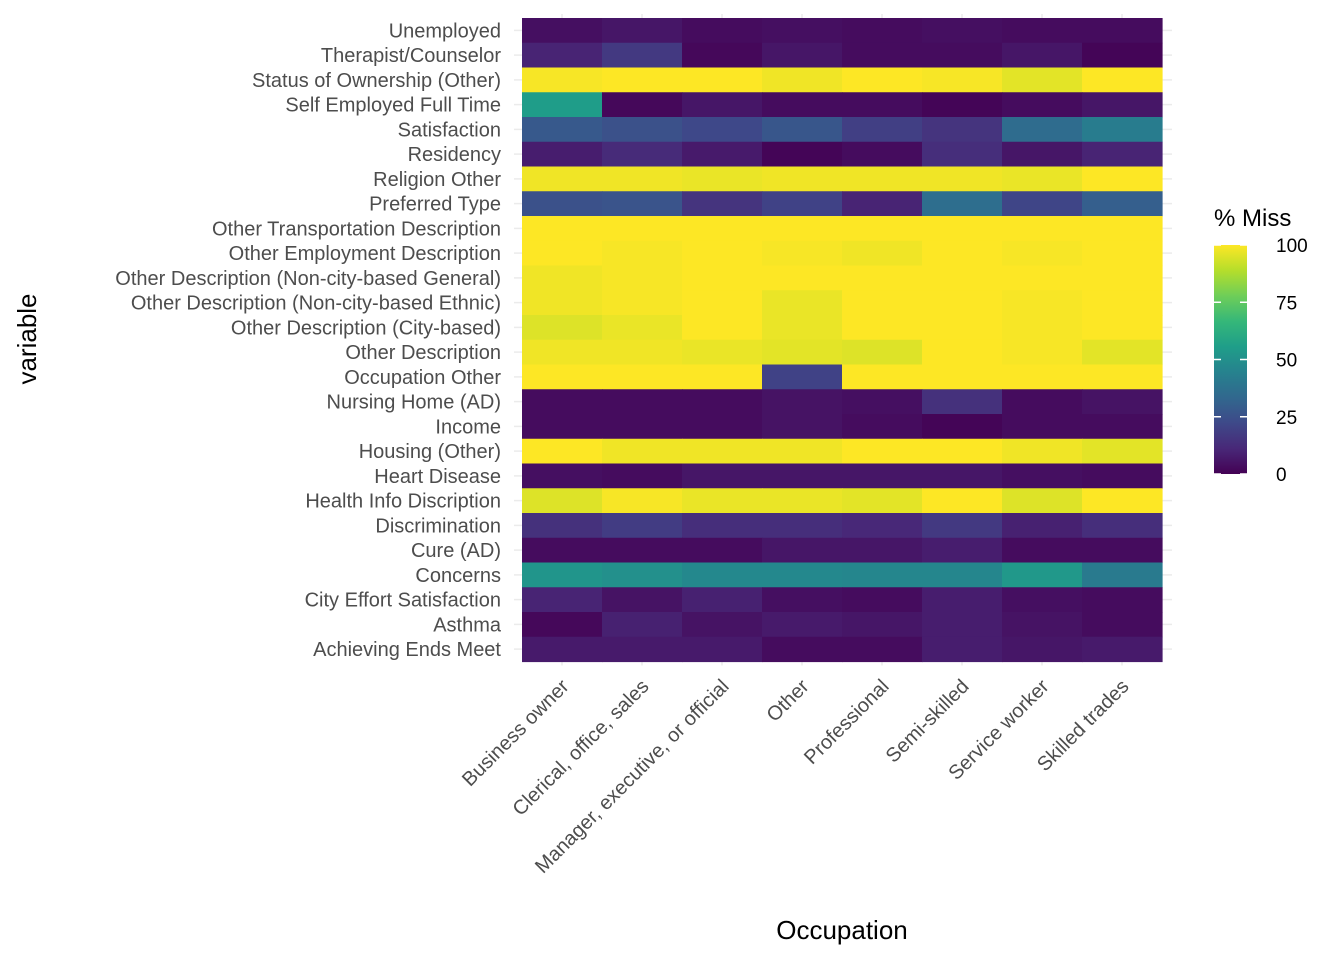  What do you see at coordinates (1252, 218) in the screenshot?
I see `legend-title: % Miss` at bounding box center [1252, 218].